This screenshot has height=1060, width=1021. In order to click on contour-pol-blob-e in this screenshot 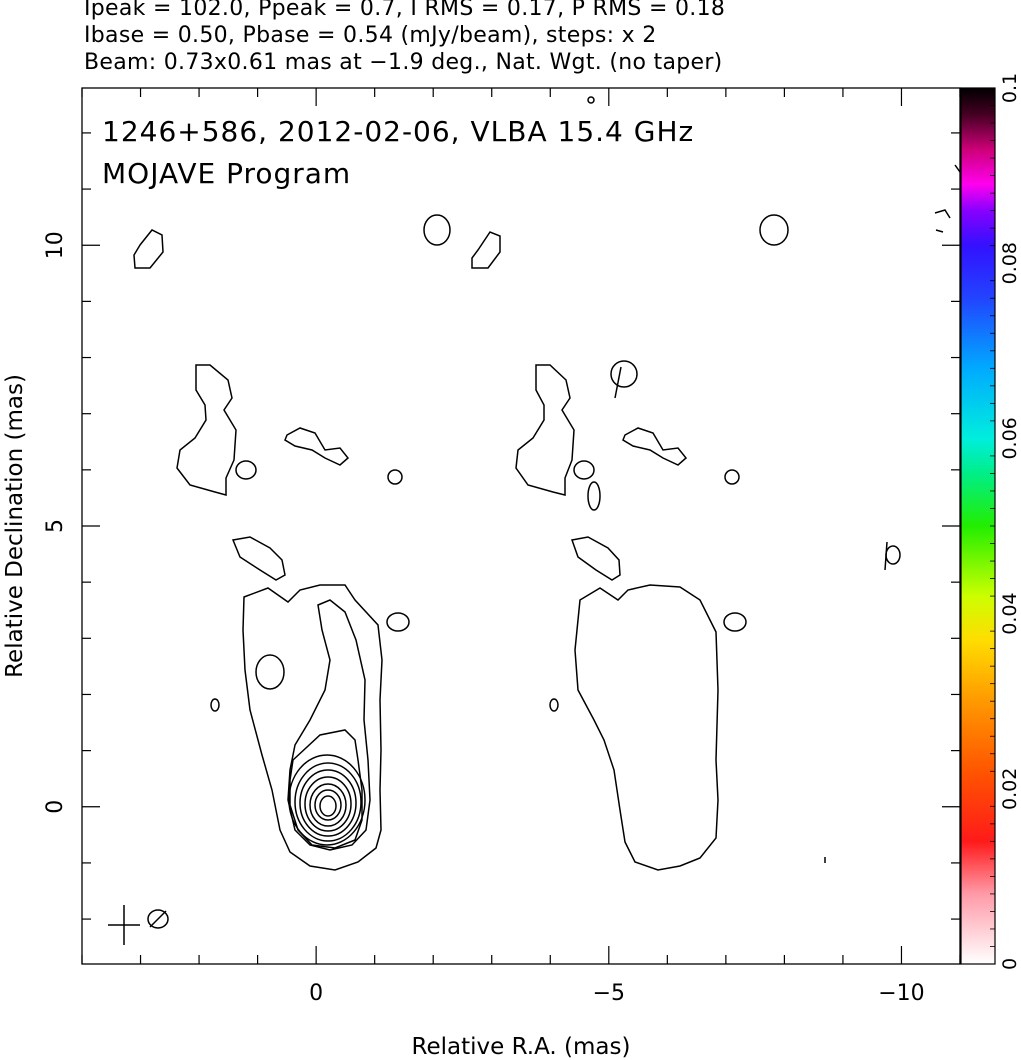, I will do `click(732, 477)`.